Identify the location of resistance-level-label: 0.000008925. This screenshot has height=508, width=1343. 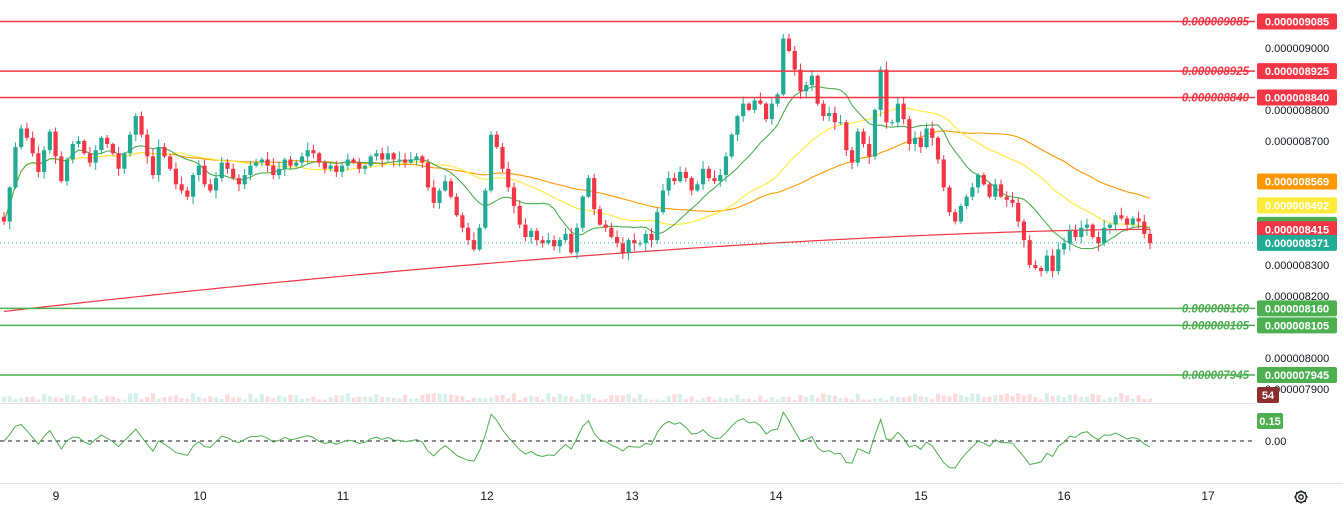
(1216, 72).